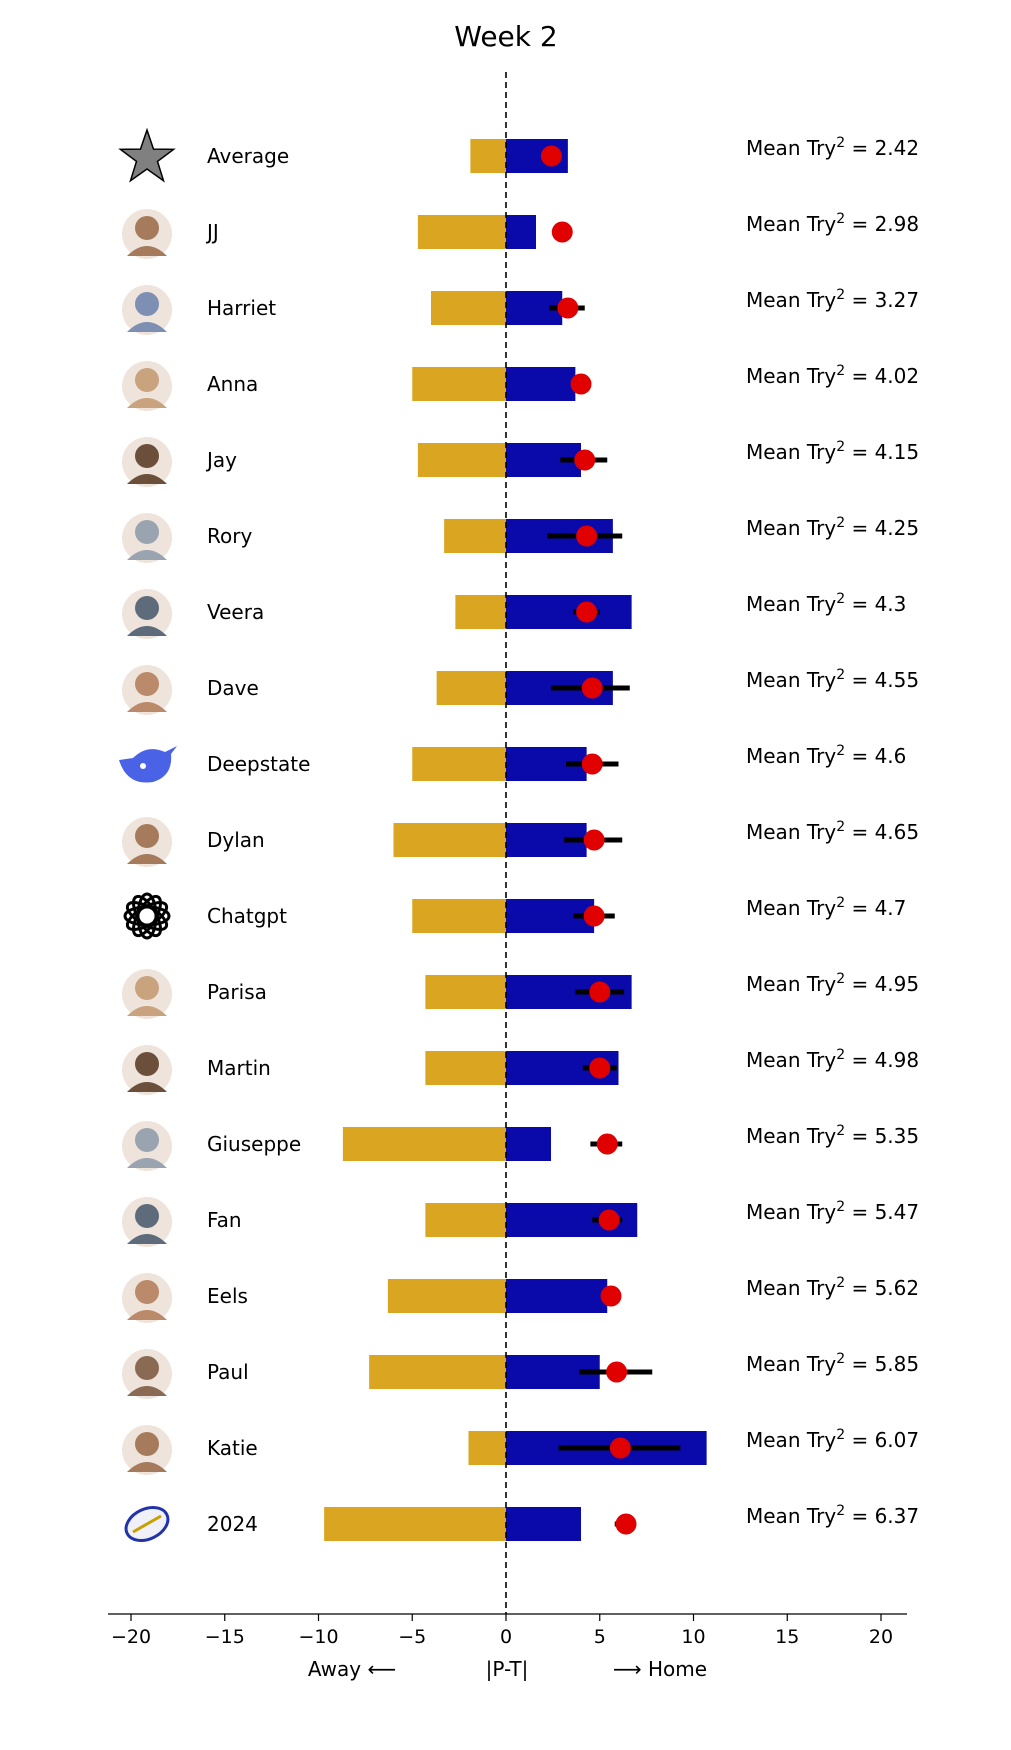  What do you see at coordinates (507, 1630) in the screenshot?
I see `x-axis: −20 −15 −10 −5 0 5 10 15 20` at bounding box center [507, 1630].